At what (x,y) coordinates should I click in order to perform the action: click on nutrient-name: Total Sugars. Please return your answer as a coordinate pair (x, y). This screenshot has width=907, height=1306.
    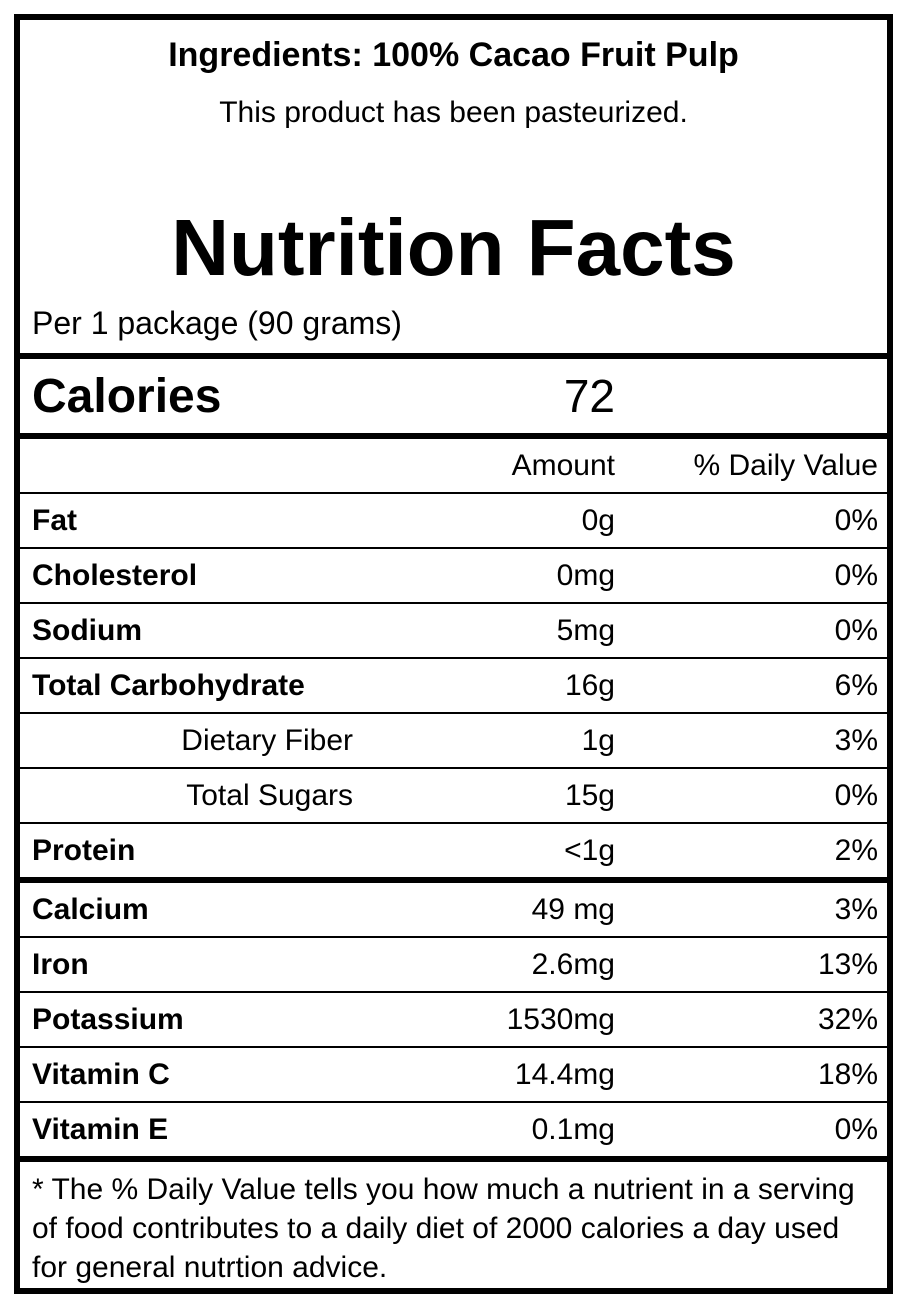
    Looking at the image, I should click on (269, 795).